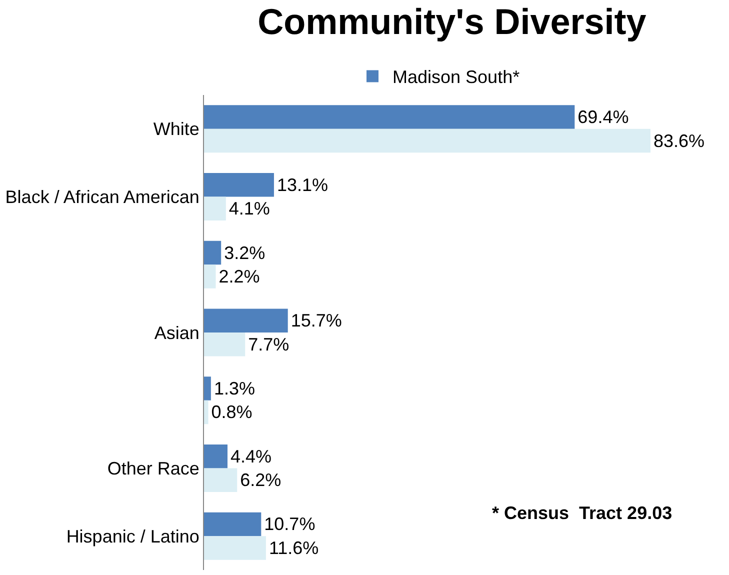 The width and height of the screenshot is (729, 575). Describe the element at coordinates (177, 332) in the screenshot. I see `y-tick-label: Asian` at that location.